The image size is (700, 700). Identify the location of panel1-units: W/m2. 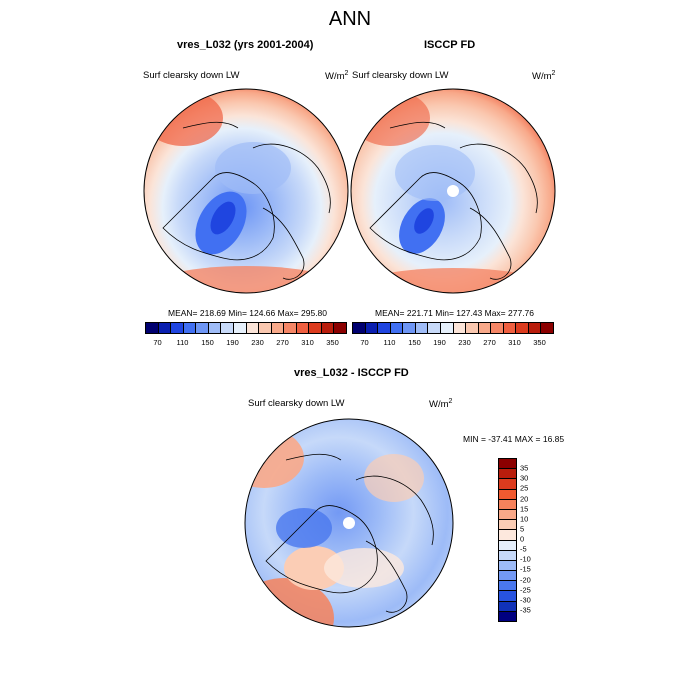
(337, 76).